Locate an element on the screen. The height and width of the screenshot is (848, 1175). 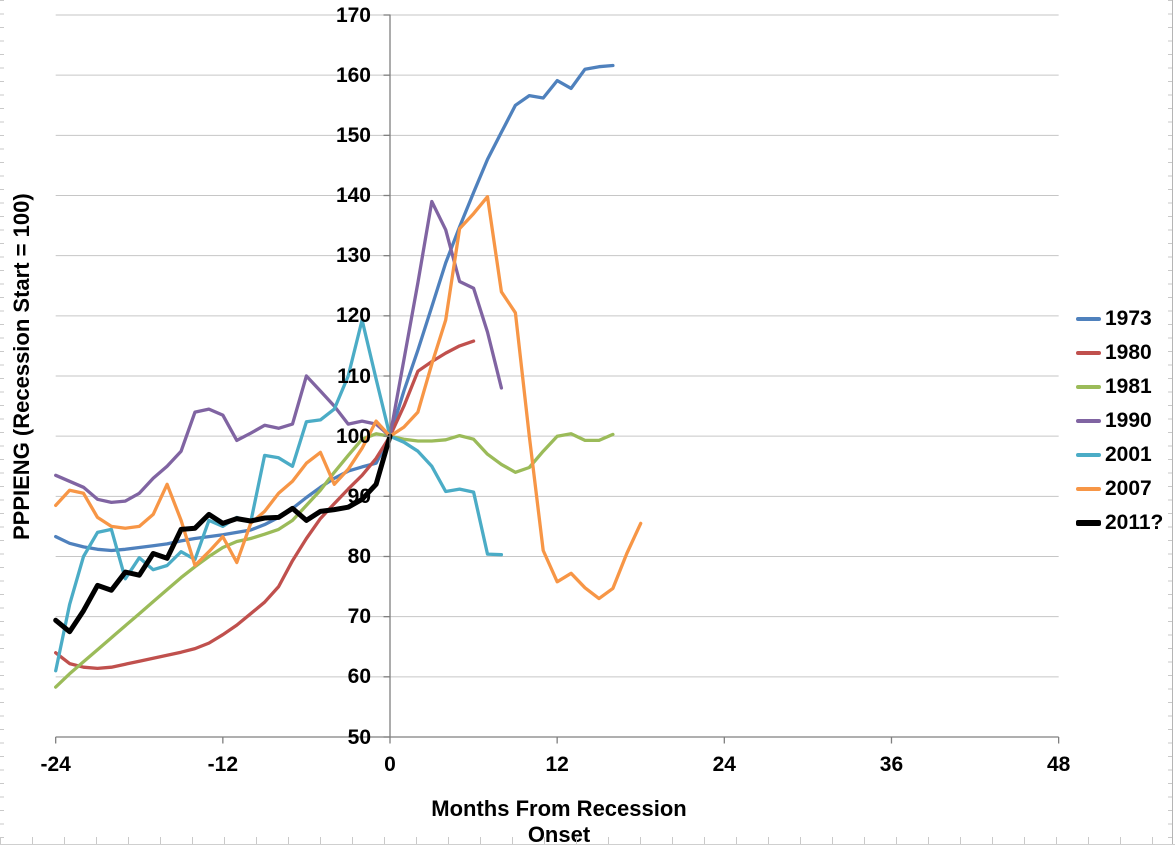
series-line-1981 is located at coordinates (334, 560).